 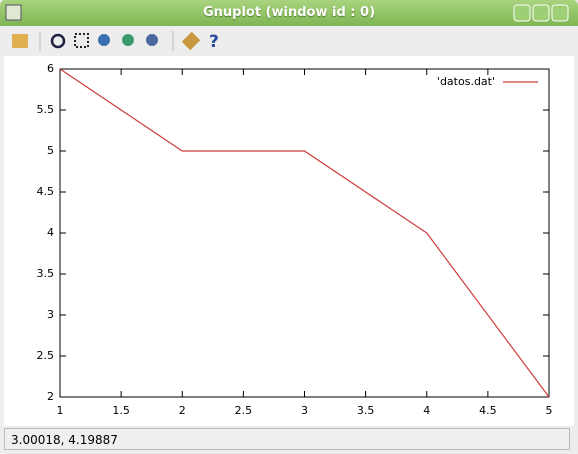 I want to click on y-tick-label: 6, so click(x=50, y=68).